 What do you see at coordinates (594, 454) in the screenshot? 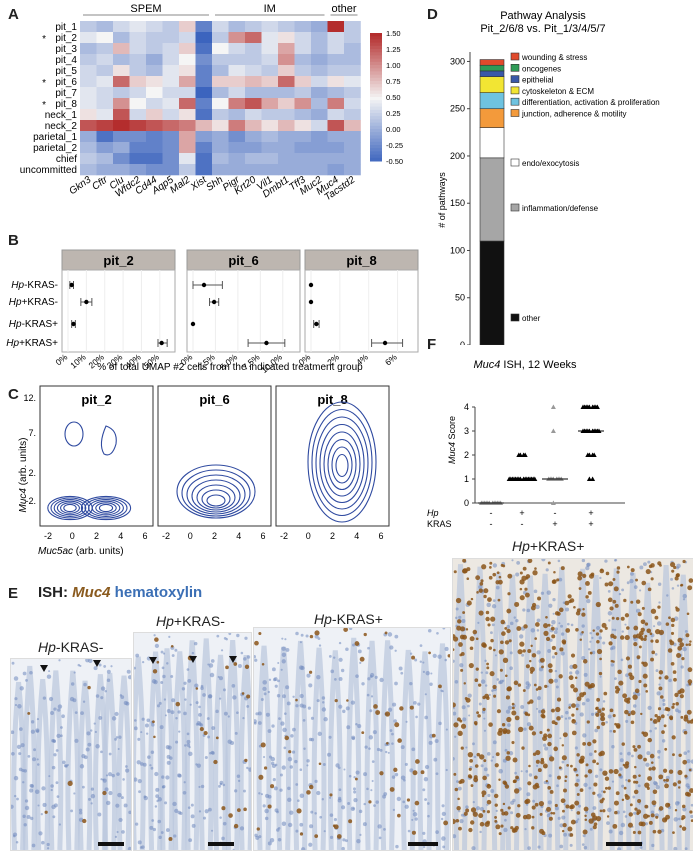
I see `score-point` at bounding box center [594, 454].